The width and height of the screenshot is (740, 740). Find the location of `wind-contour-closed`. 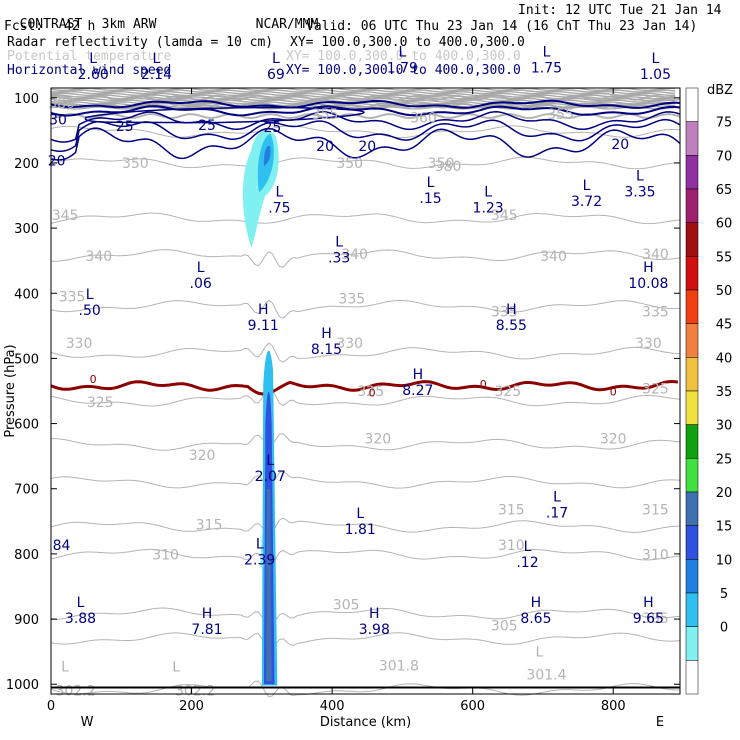

wind-contour-closed is located at coordinates (224, 115).